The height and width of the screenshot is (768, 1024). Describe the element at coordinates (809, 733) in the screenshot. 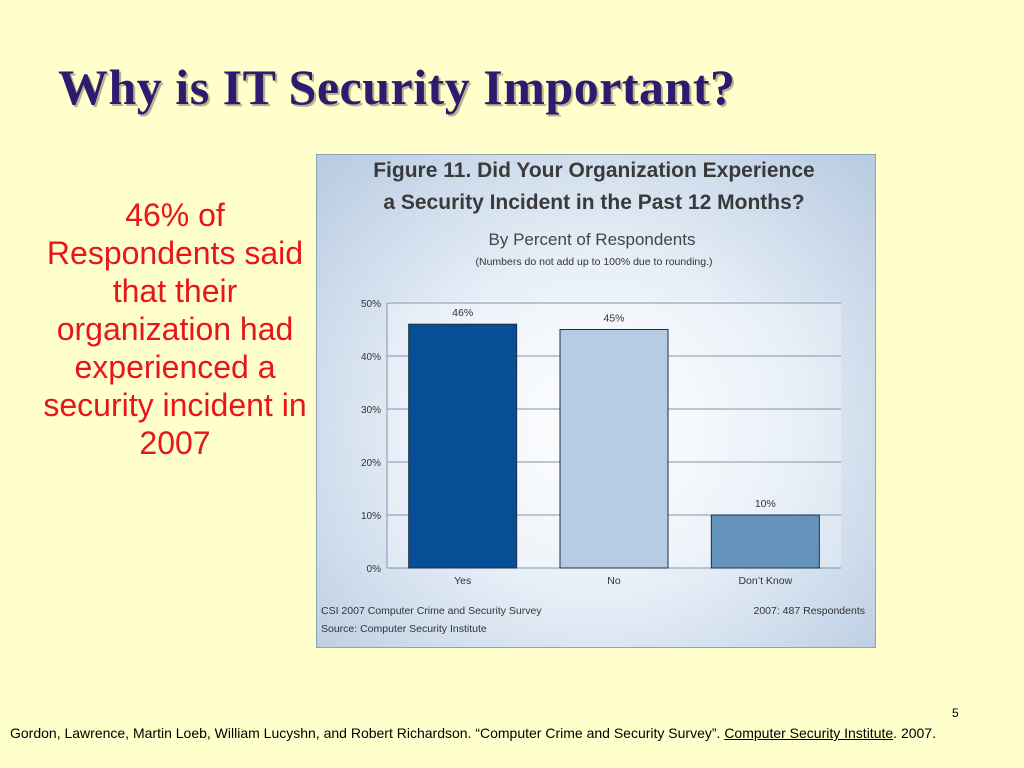

I see `citation-link: Computer Security Institute` at that location.